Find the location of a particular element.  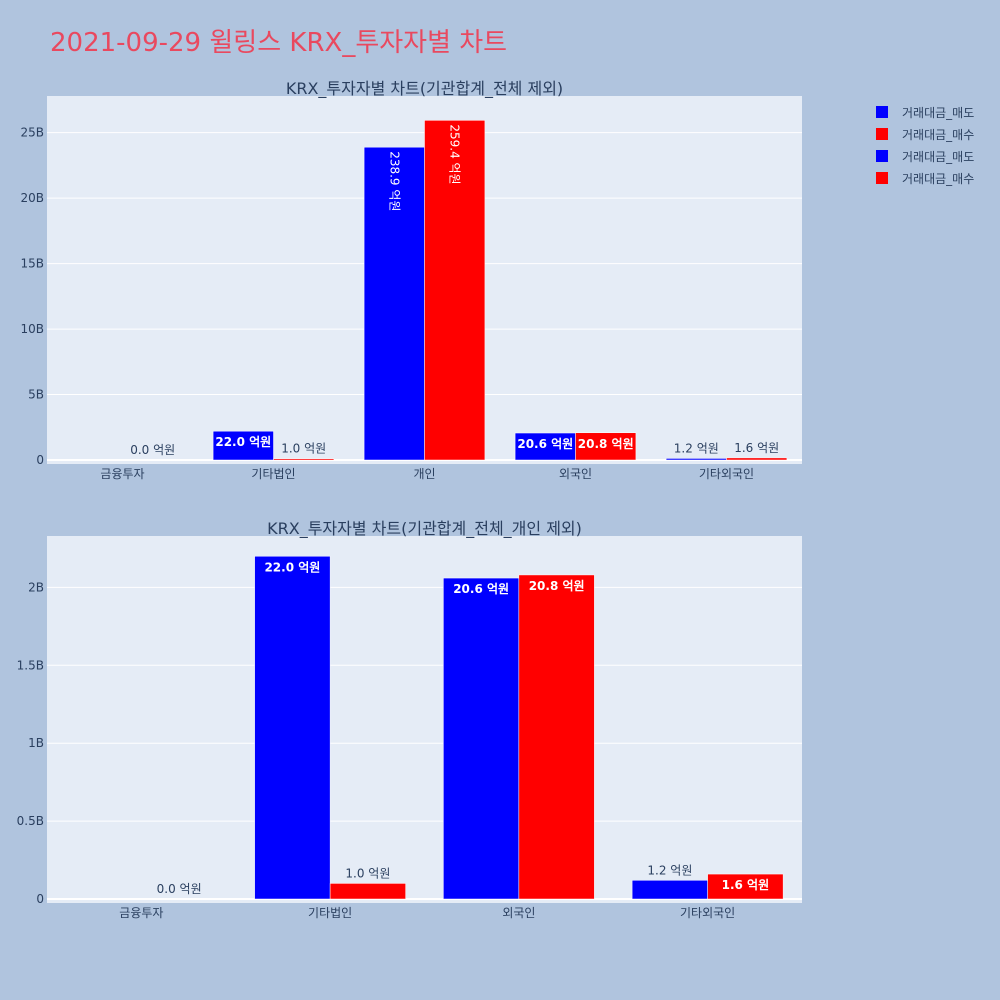

y-tick-label: 1.5B is located at coordinates (30, 665).